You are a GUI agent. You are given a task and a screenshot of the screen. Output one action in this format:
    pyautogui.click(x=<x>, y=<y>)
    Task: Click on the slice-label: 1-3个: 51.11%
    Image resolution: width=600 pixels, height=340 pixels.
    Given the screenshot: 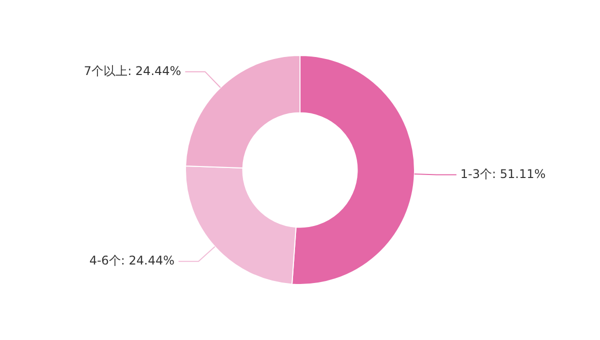 What is the action you would take?
    pyautogui.click(x=503, y=173)
    